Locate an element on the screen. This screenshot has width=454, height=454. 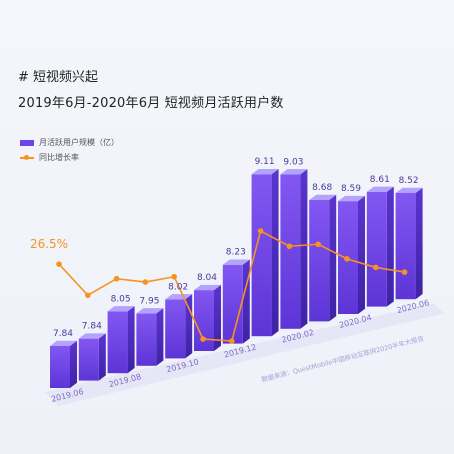
bar-value-label: 8.59 is located at coordinates (351, 189).